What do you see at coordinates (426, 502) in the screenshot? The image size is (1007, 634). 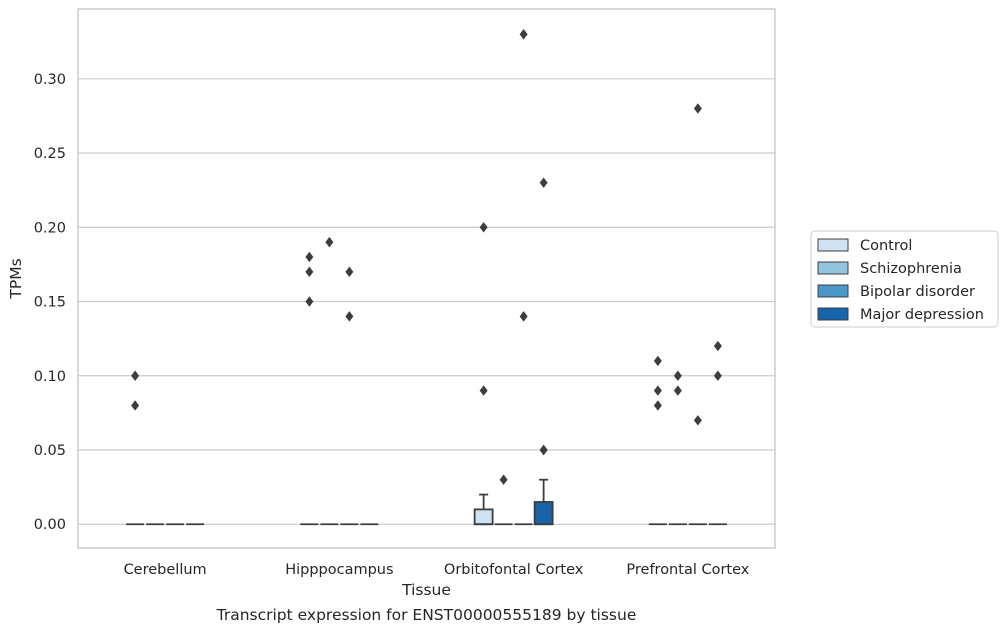 I see `boxes` at bounding box center [426, 502].